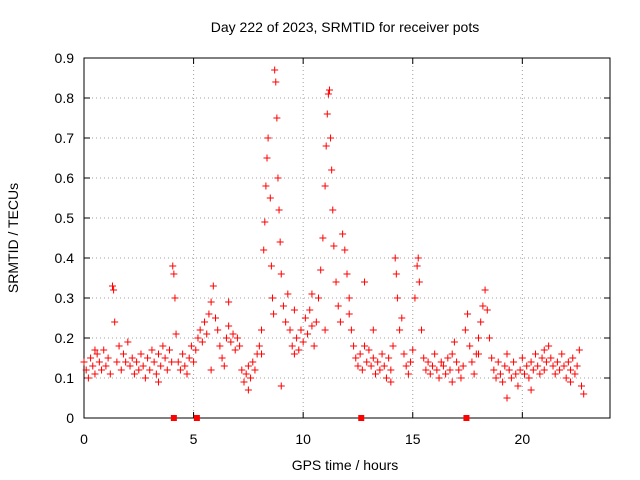  What do you see at coordinates (320, 418) in the screenshot?
I see `baseline-markers` at bounding box center [320, 418].